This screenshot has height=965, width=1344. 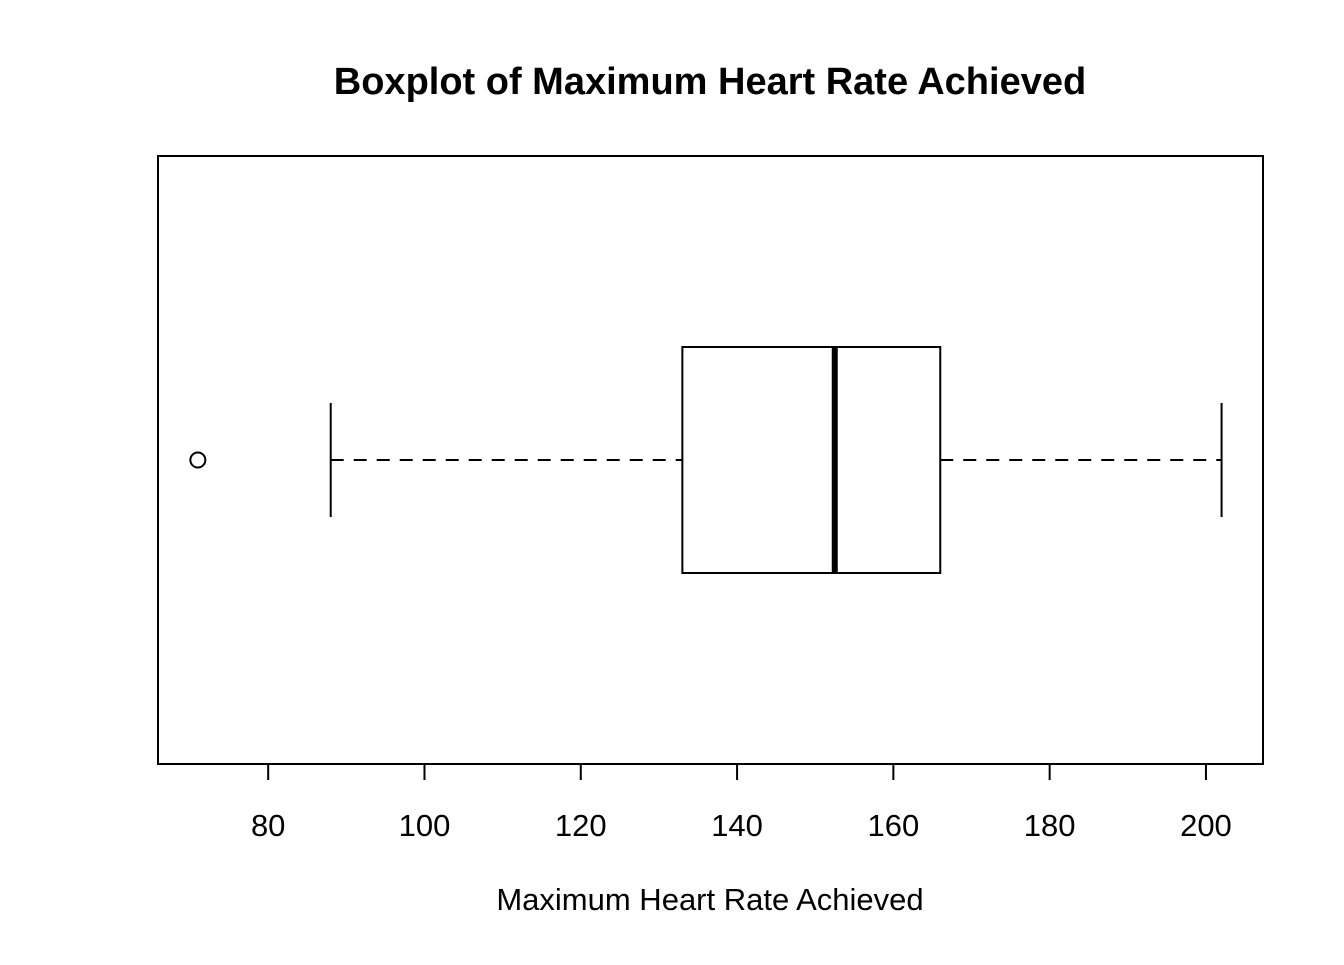 What do you see at coordinates (741, 803) in the screenshot?
I see `x-axis: 80 100 120 140 160 180 200` at bounding box center [741, 803].